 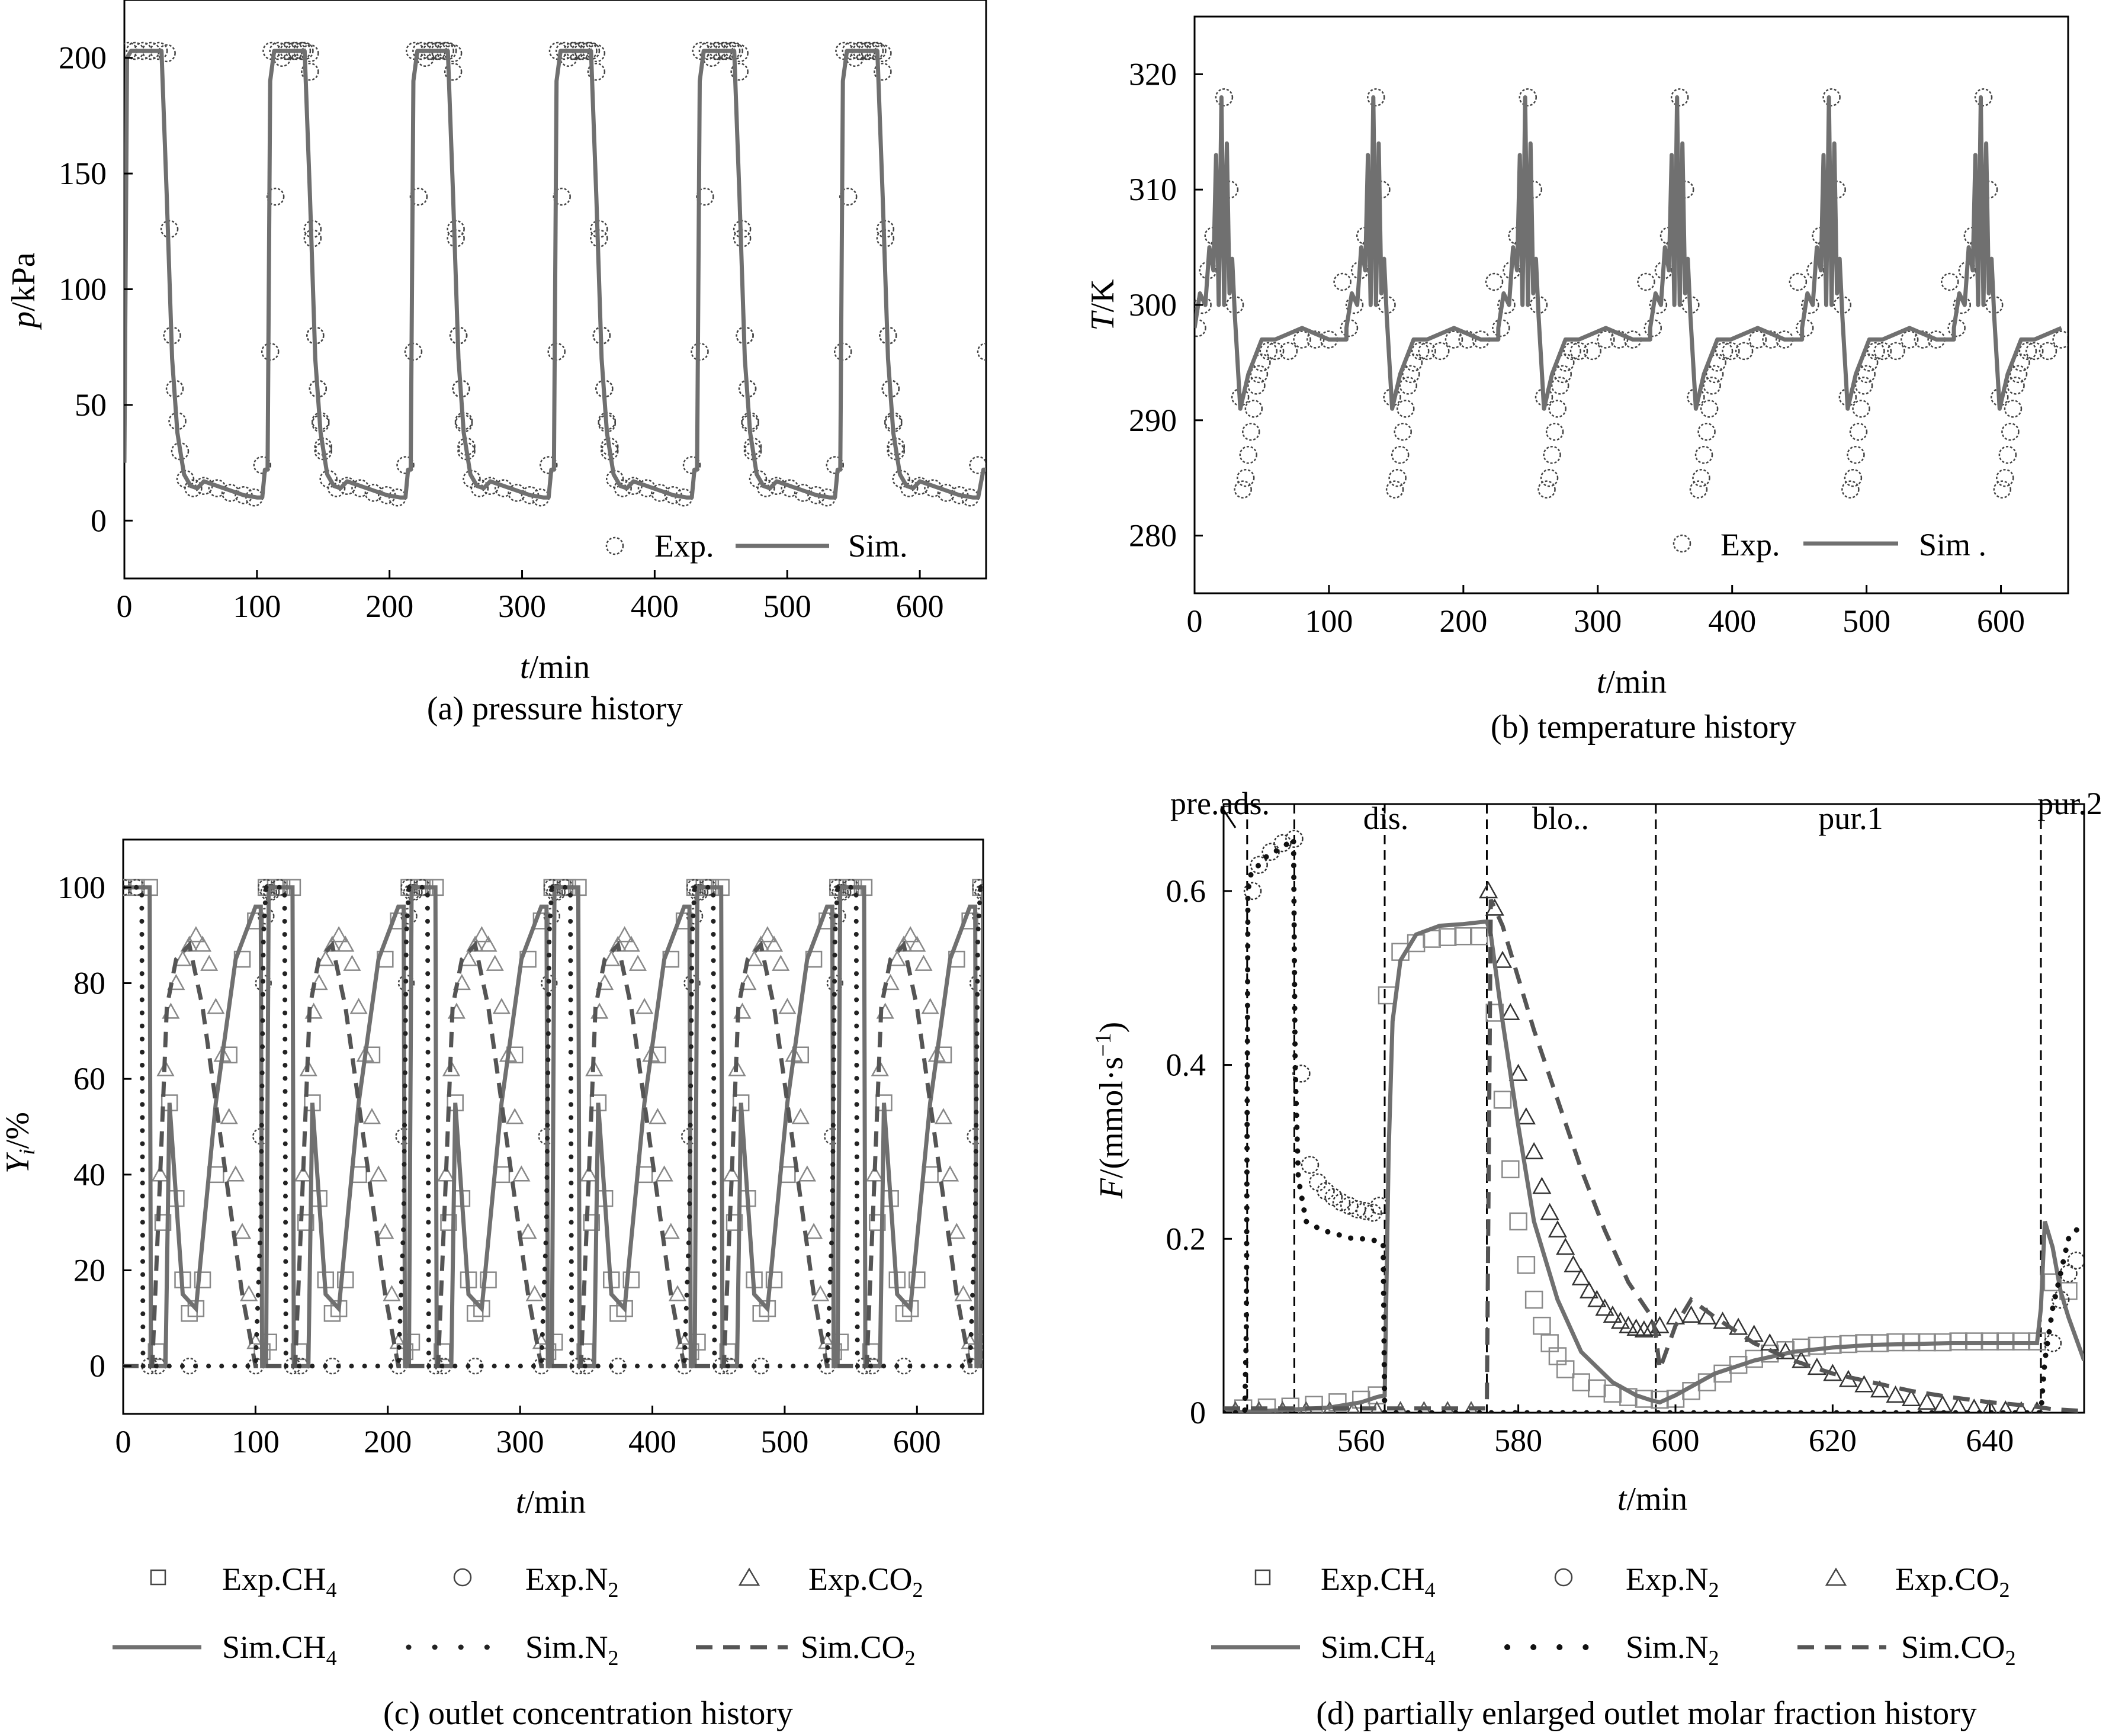 What do you see at coordinates (1378, 1581) in the screenshot?
I see `legend-d-exp-ch4-label: Exp.CH4` at bounding box center [1378, 1581].